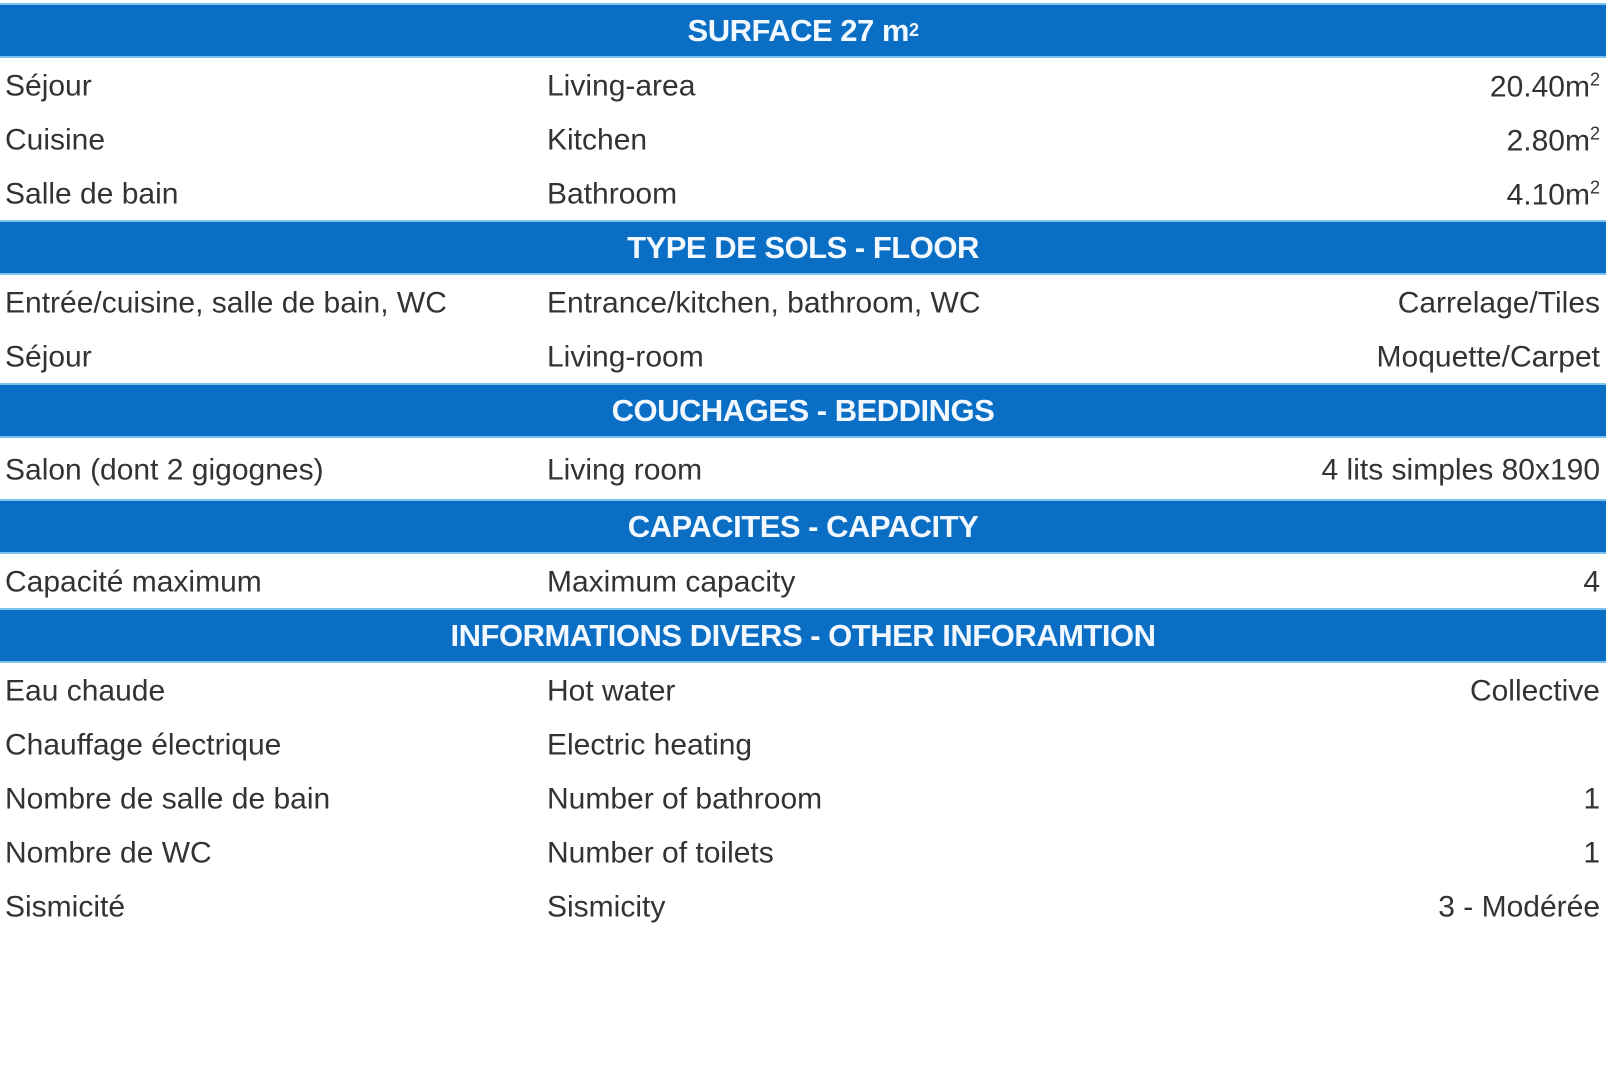 This screenshot has height=1070, width=1606. I want to click on english-label-text: Maximum capacity, so click(671, 582).